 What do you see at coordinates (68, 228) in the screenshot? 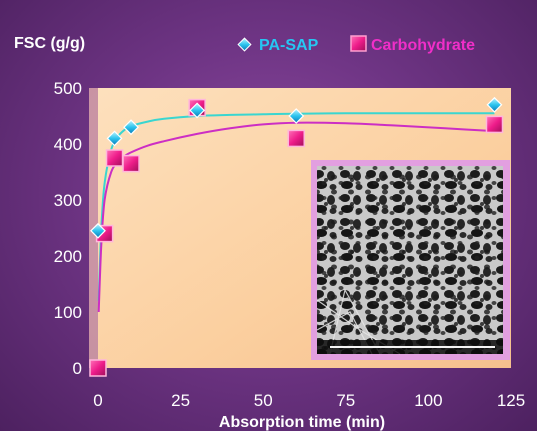
I see `y-tick-labels: 0 100 200 300 400 500` at bounding box center [68, 228].